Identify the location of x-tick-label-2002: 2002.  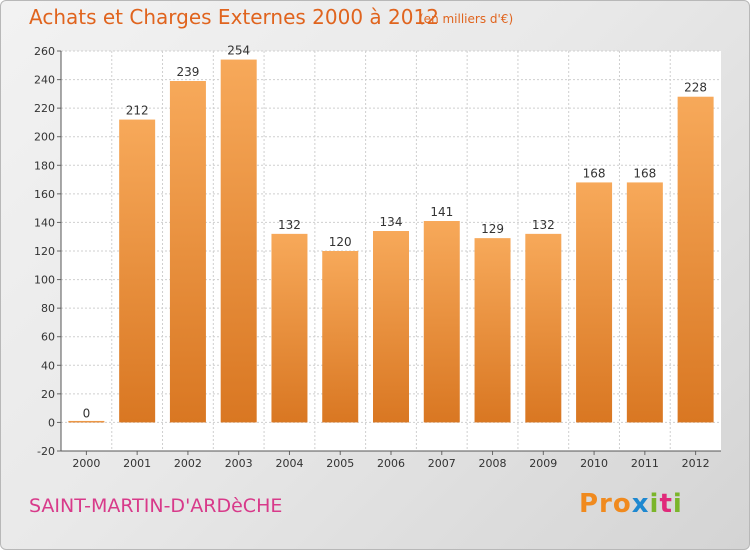
(188, 463).